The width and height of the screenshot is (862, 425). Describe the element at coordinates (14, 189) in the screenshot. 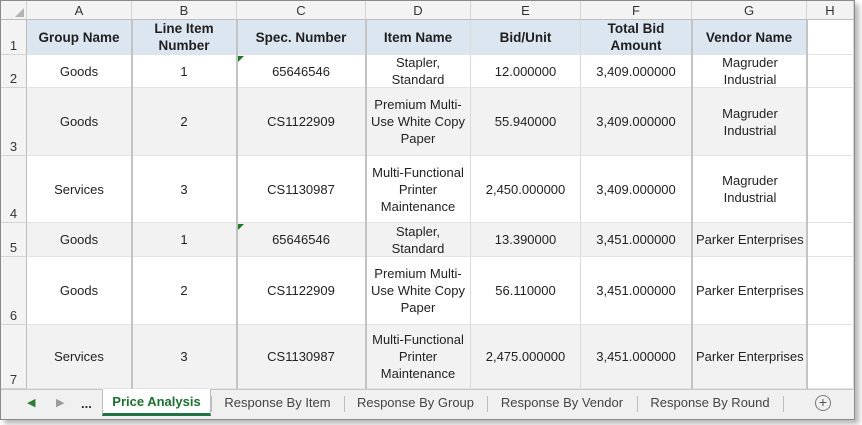

I see `row-header-4: 4` at that location.